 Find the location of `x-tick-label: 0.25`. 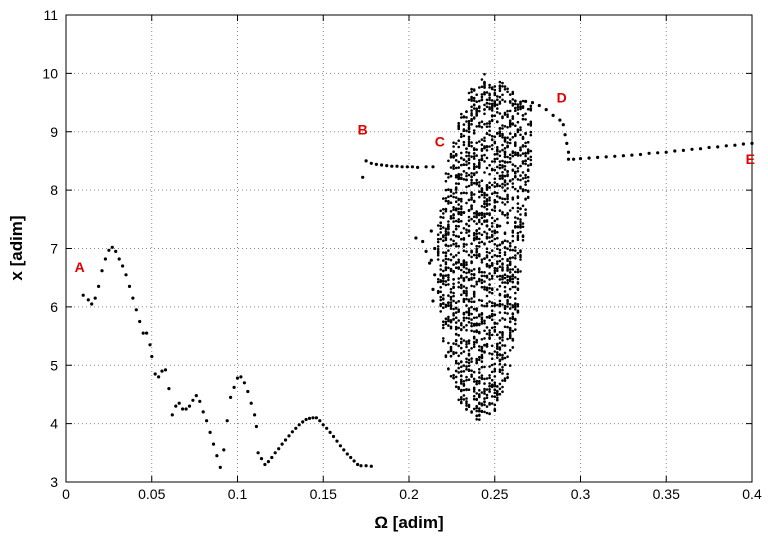

x-tick-label: 0.25 is located at coordinates (494, 494).